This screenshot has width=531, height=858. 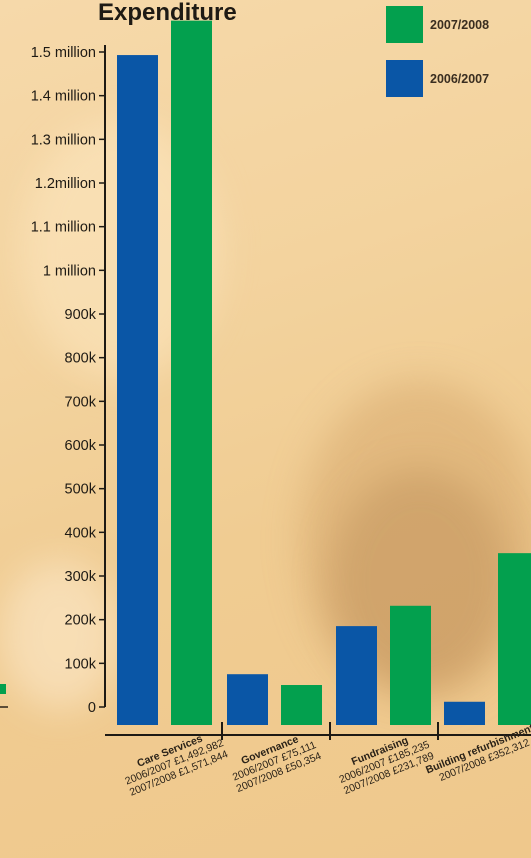 What do you see at coordinates (404, 78) in the screenshot?
I see `legend-swatch-2006-2007` at bounding box center [404, 78].